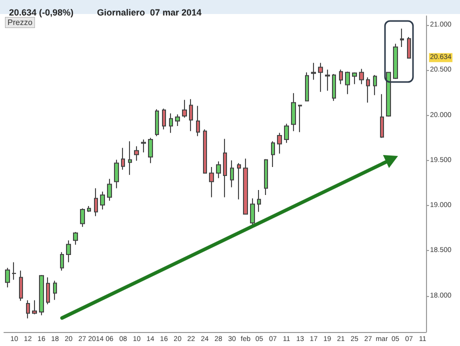 The image size is (460, 346). What do you see at coordinates (20, 22) in the screenshot?
I see `annotation: Prezzo` at bounding box center [20, 22].